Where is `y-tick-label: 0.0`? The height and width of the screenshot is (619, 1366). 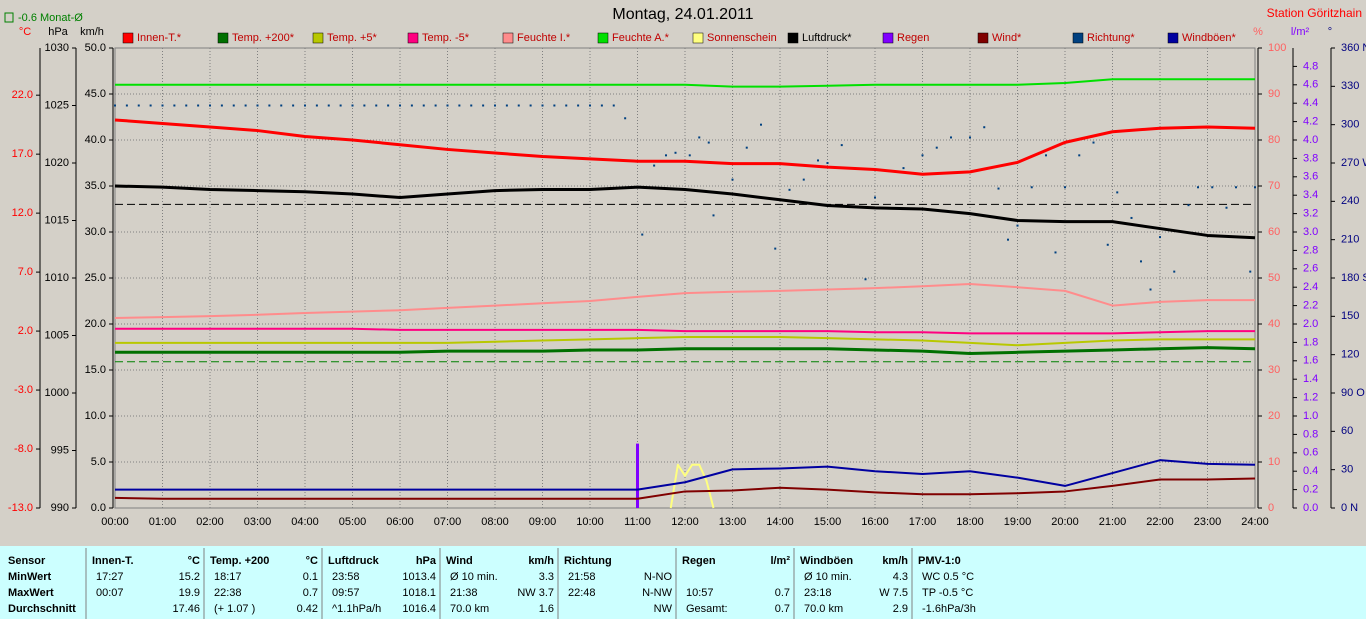
y-tick-label: 0.0 is located at coordinates (1310, 508).